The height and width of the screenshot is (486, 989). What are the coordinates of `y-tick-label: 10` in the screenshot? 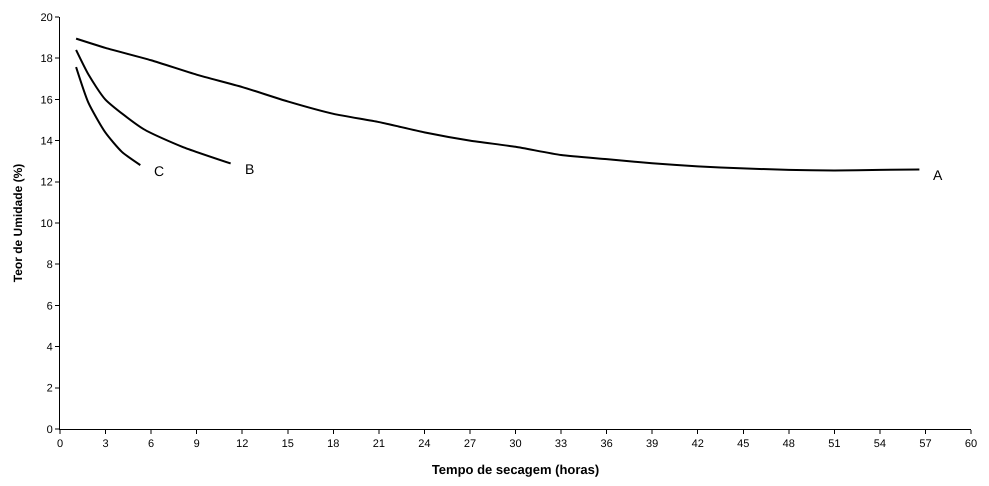 It's located at (46, 224).